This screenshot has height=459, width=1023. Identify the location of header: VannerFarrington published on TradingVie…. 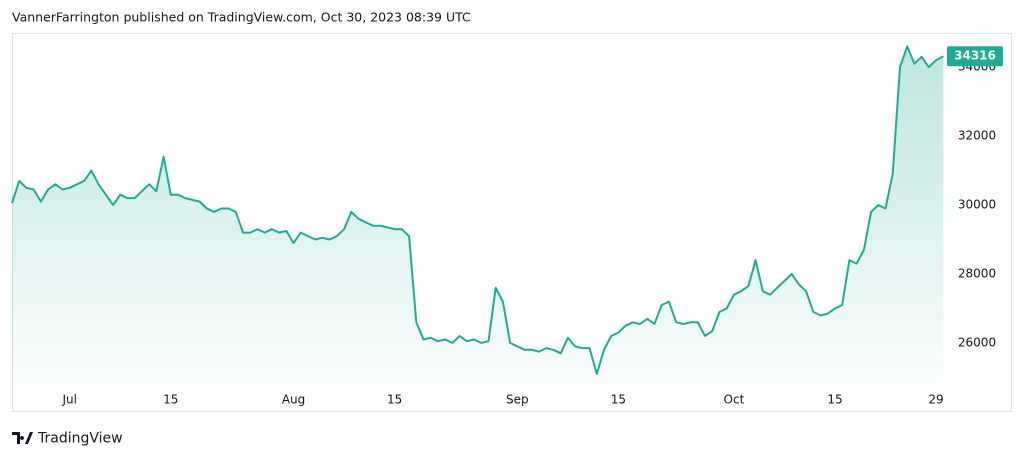
(241, 17).